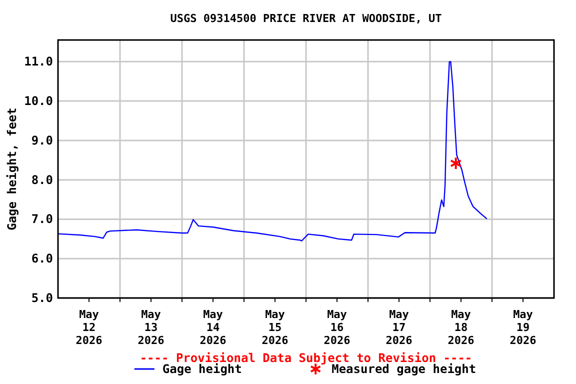 Image resolution: width=576 pixels, height=384 pixels. Describe the element at coordinates (42, 259) in the screenshot. I see `y-tick-label: 6.0` at that location.